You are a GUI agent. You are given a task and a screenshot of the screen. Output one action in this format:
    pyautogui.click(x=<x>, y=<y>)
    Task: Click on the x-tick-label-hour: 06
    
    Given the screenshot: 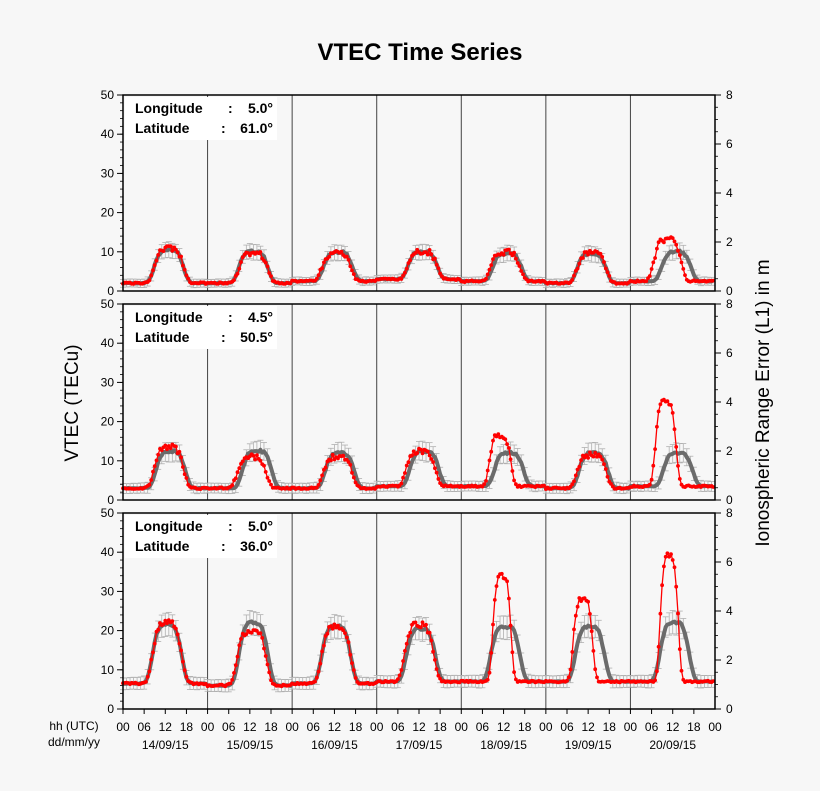 What is the action you would take?
    pyautogui.click(x=483, y=727)
    